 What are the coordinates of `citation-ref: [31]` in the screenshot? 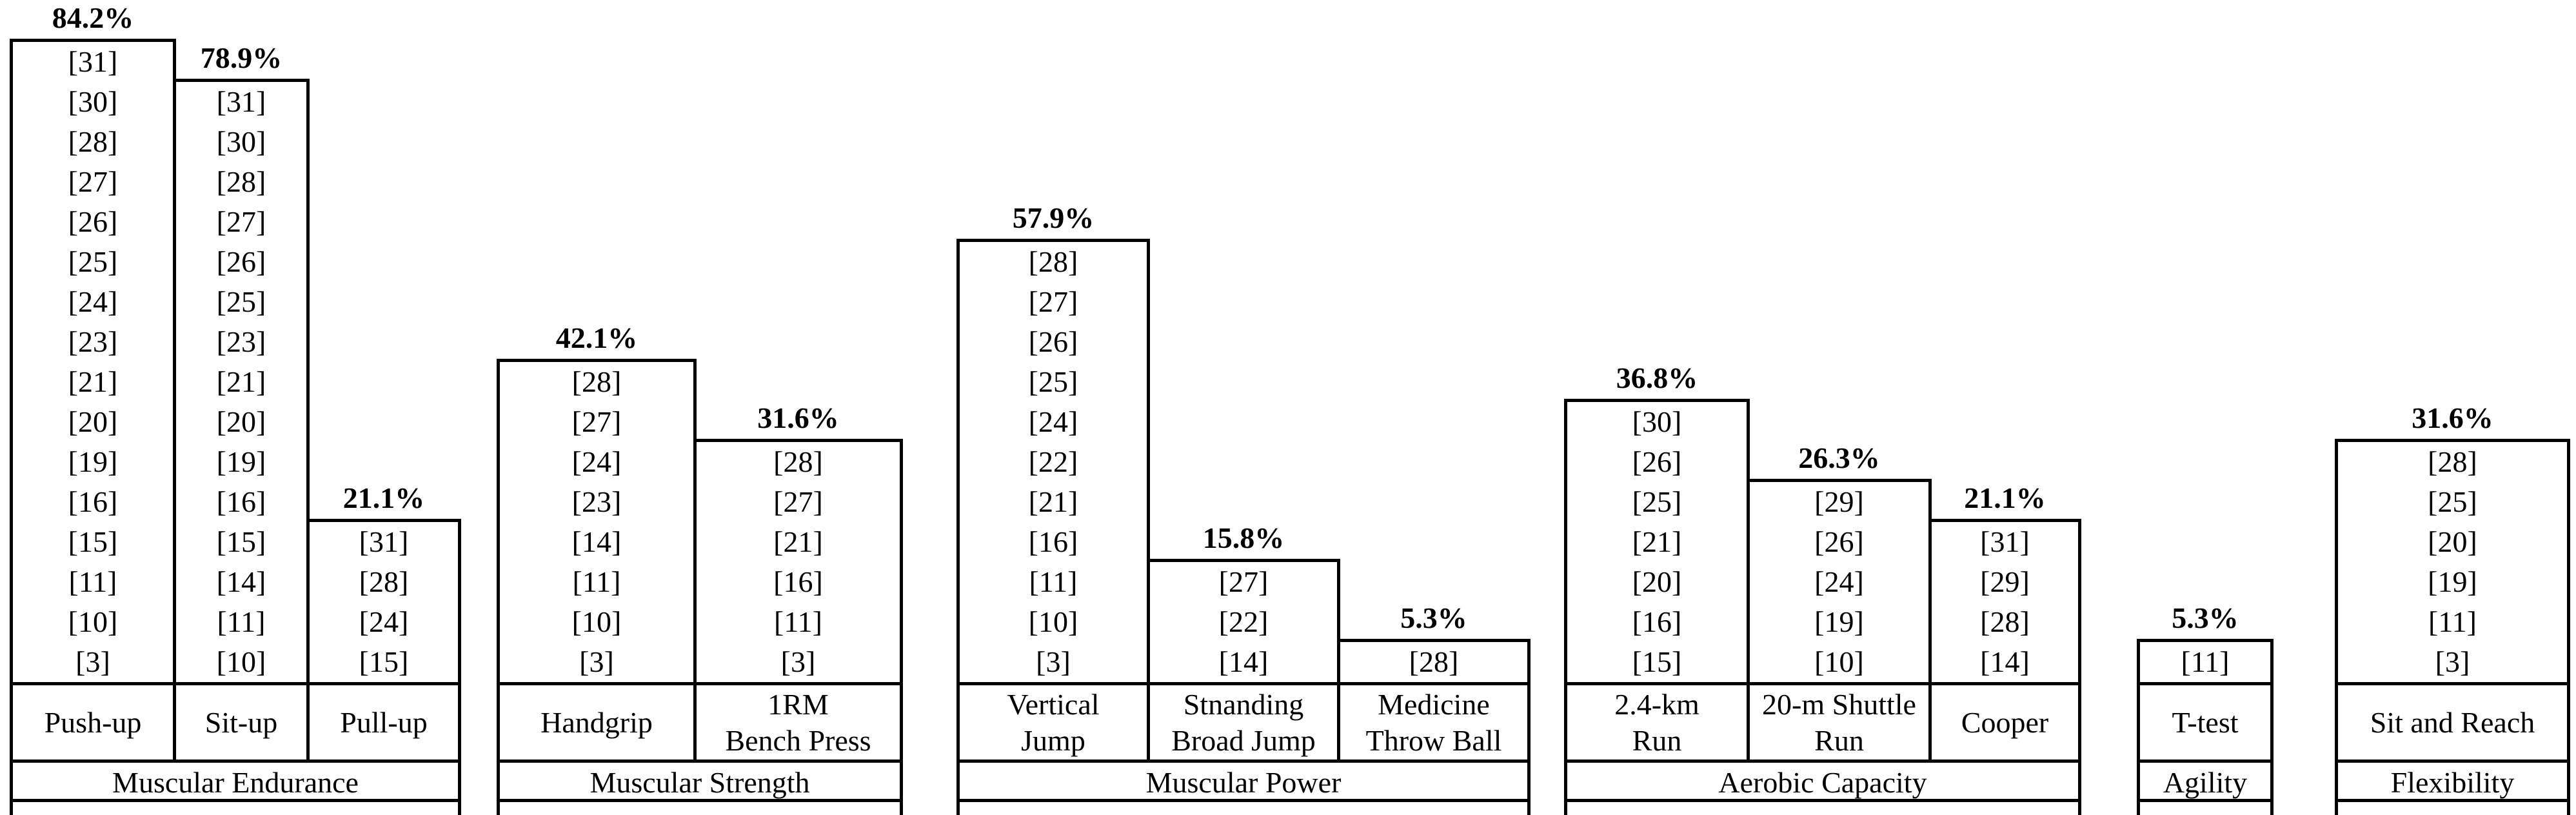 It's located at (2005, 541).